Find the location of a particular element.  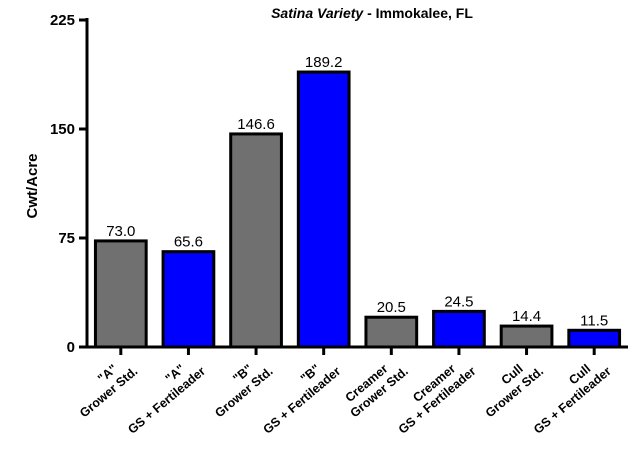

svg-text: CullGrower Std. is located at coordinates (509, 387).